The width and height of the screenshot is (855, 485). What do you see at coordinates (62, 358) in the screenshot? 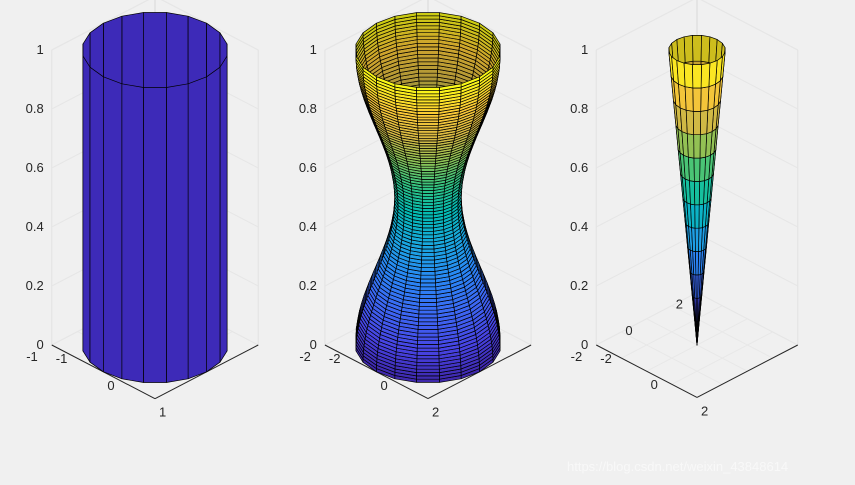
I see `x-tick-label: -1` at bounding box center [62, 358].